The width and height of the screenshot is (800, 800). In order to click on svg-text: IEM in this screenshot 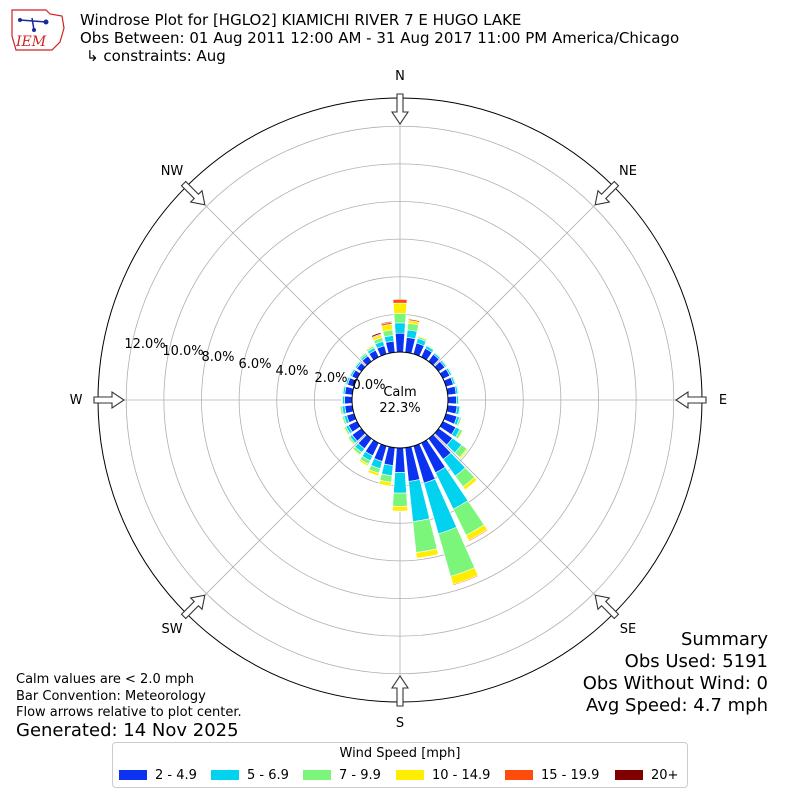, I will do `click(31, 42)`.